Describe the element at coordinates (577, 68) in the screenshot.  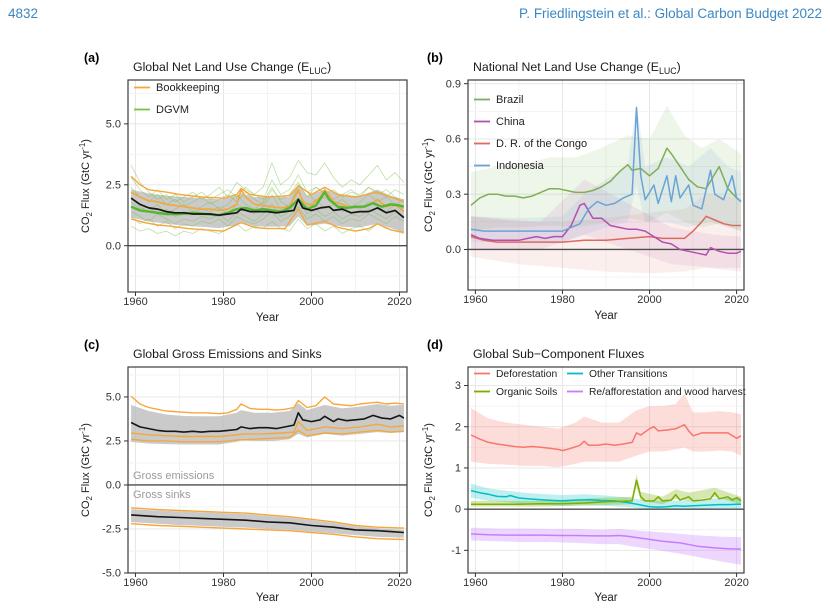
I see `panel-title: National Net Land Use Change (ELUC)` at that location.